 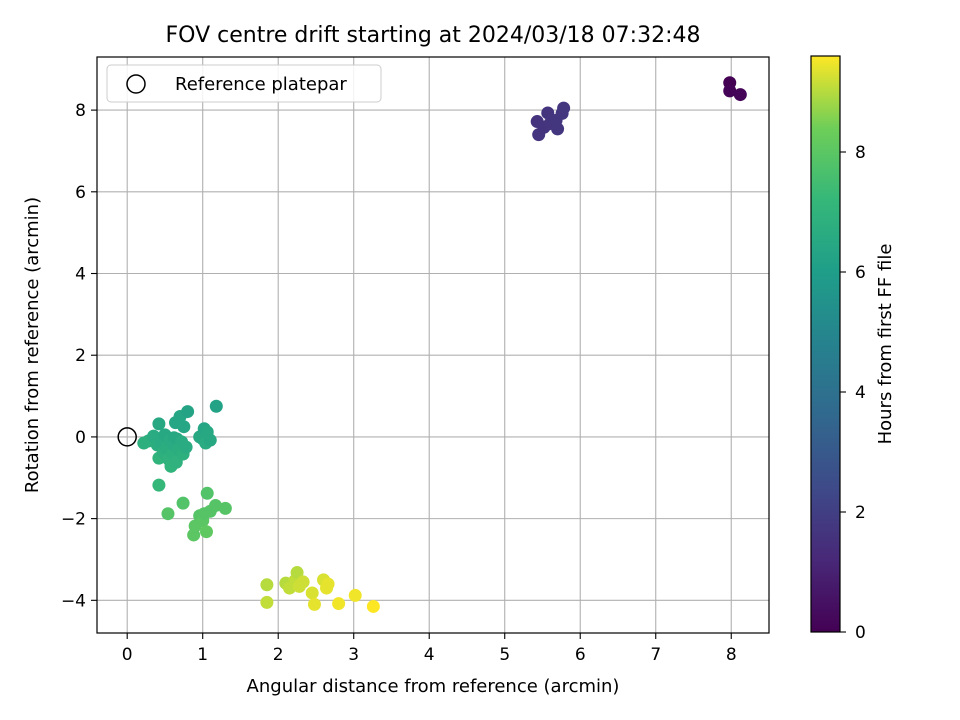 What do you see at coordinates (860, 393) in the screenshot?
I see `colorbar-tick-label: 4` at bounding box center [860, 393].